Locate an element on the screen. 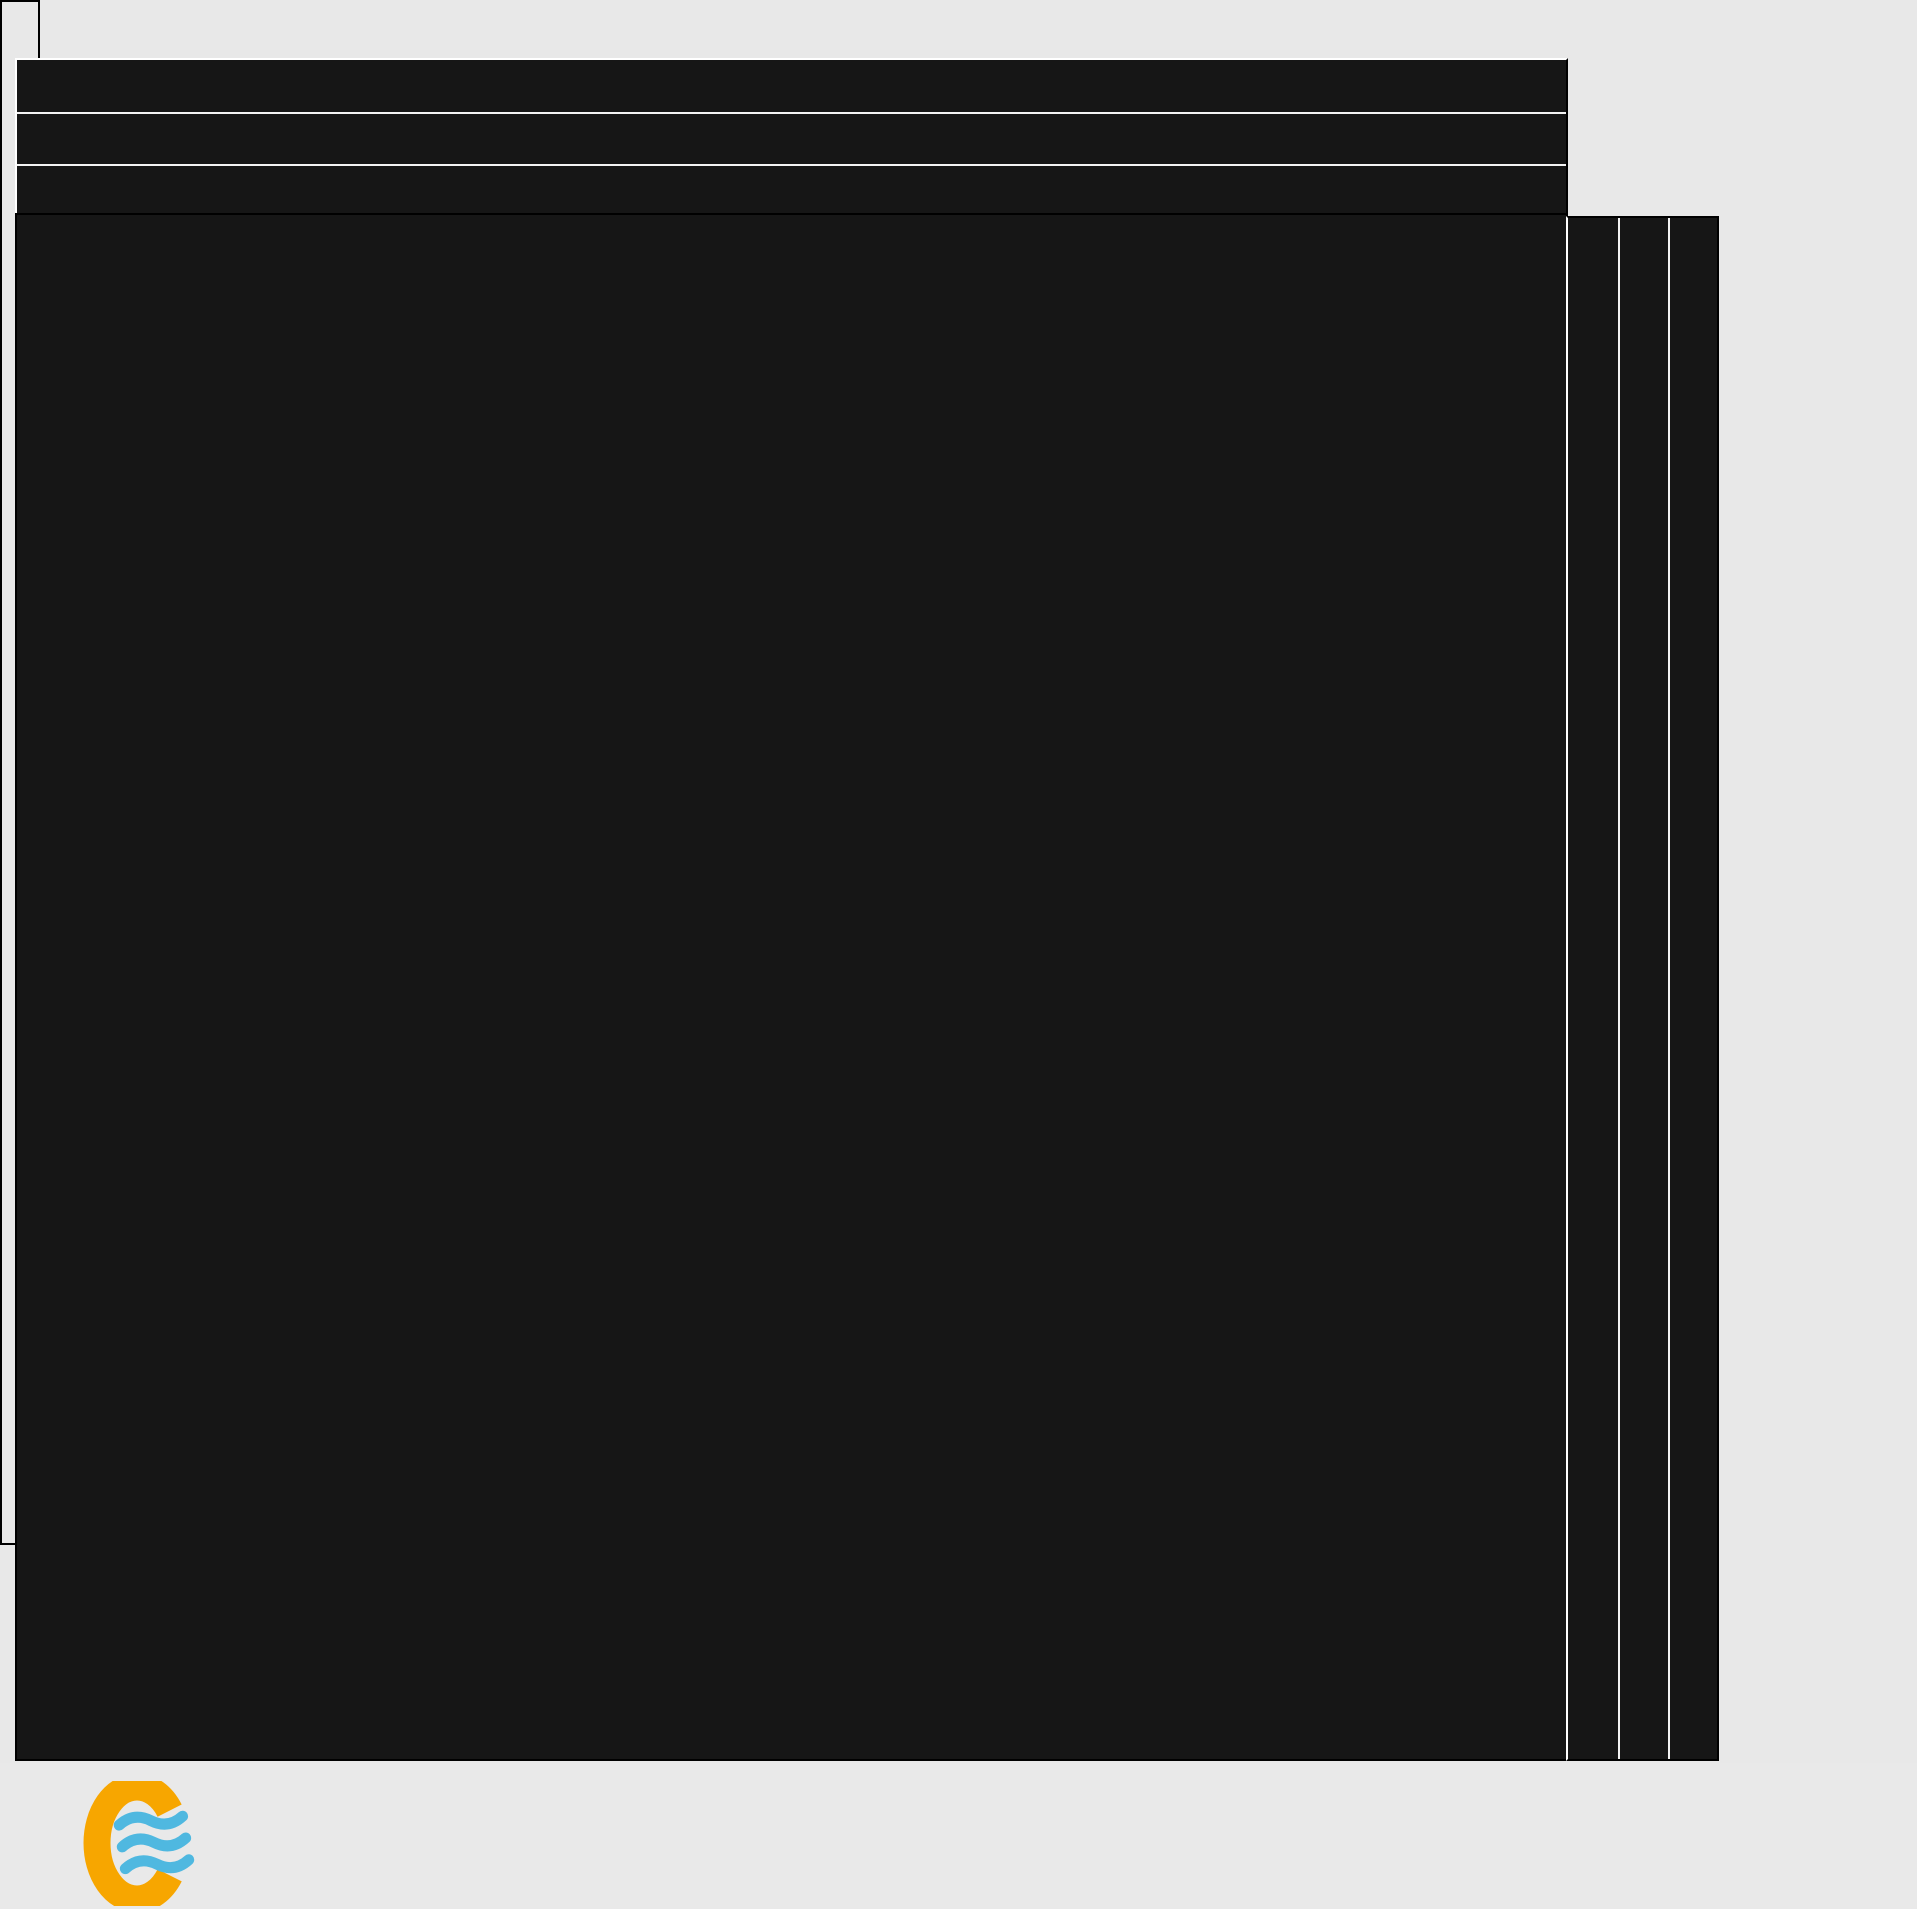  top-cross-section-echoes is located at coordinates (791, 137).